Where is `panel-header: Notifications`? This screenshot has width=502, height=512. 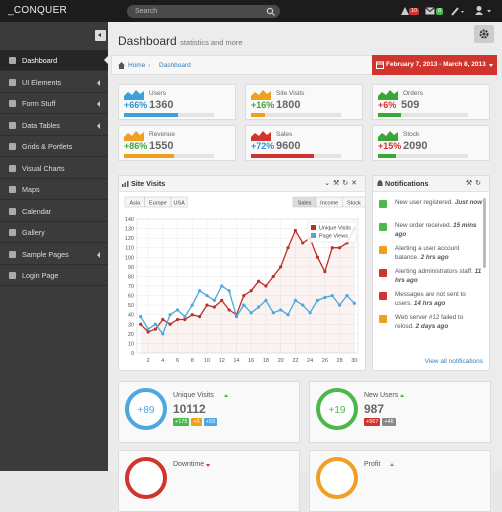 panel-header: Notifications is located at coordinates (431, 184).